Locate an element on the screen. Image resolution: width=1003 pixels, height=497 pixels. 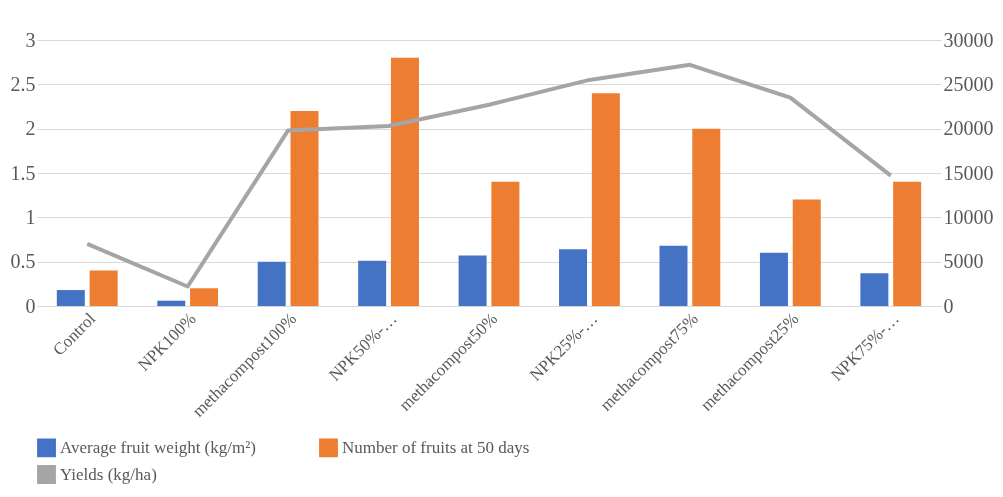
legend-label: Average fruit weight (kg/m²) is located at coordinates (158, 447).